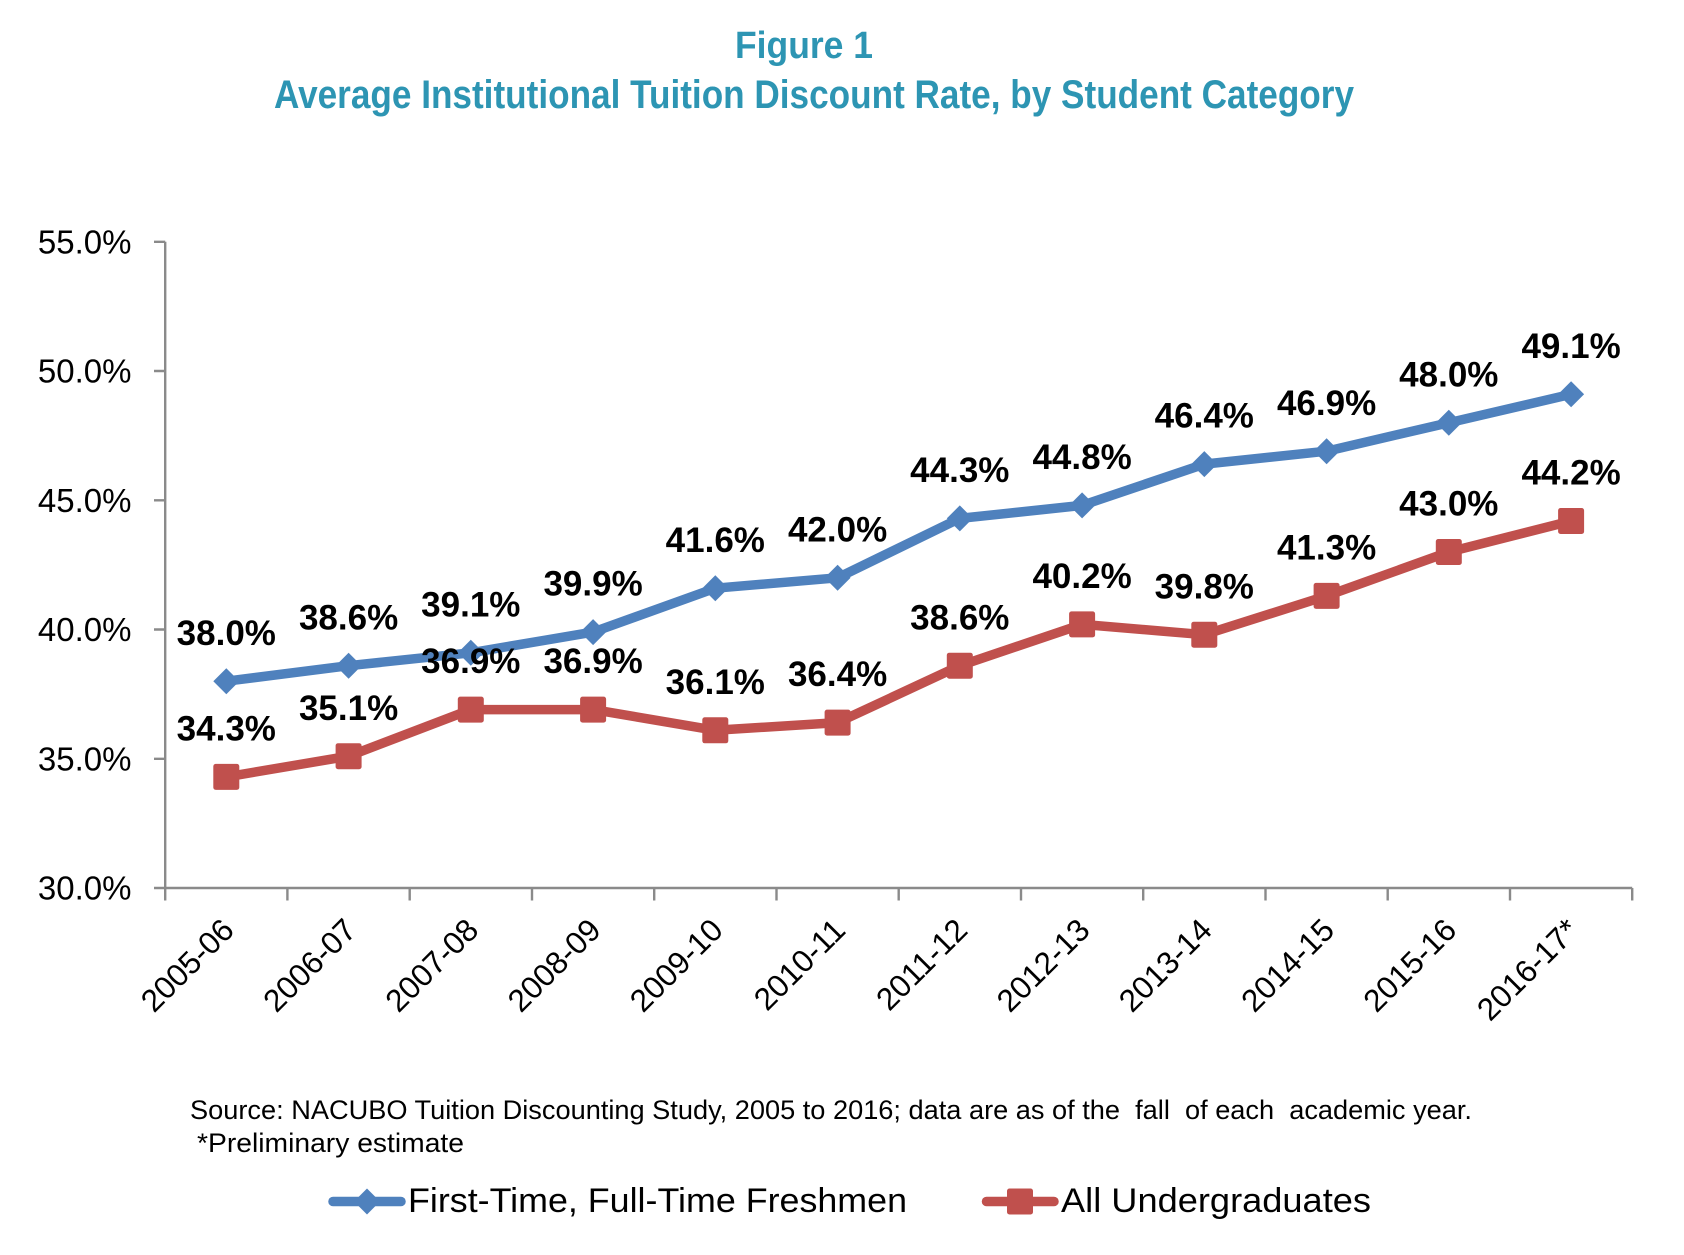 This screenshot has height=1255, width=1684. What do you see at coordinates (715, 682) in the screenshot?
I see `svg-text: 36.1%` at bounding box center [715, 682].